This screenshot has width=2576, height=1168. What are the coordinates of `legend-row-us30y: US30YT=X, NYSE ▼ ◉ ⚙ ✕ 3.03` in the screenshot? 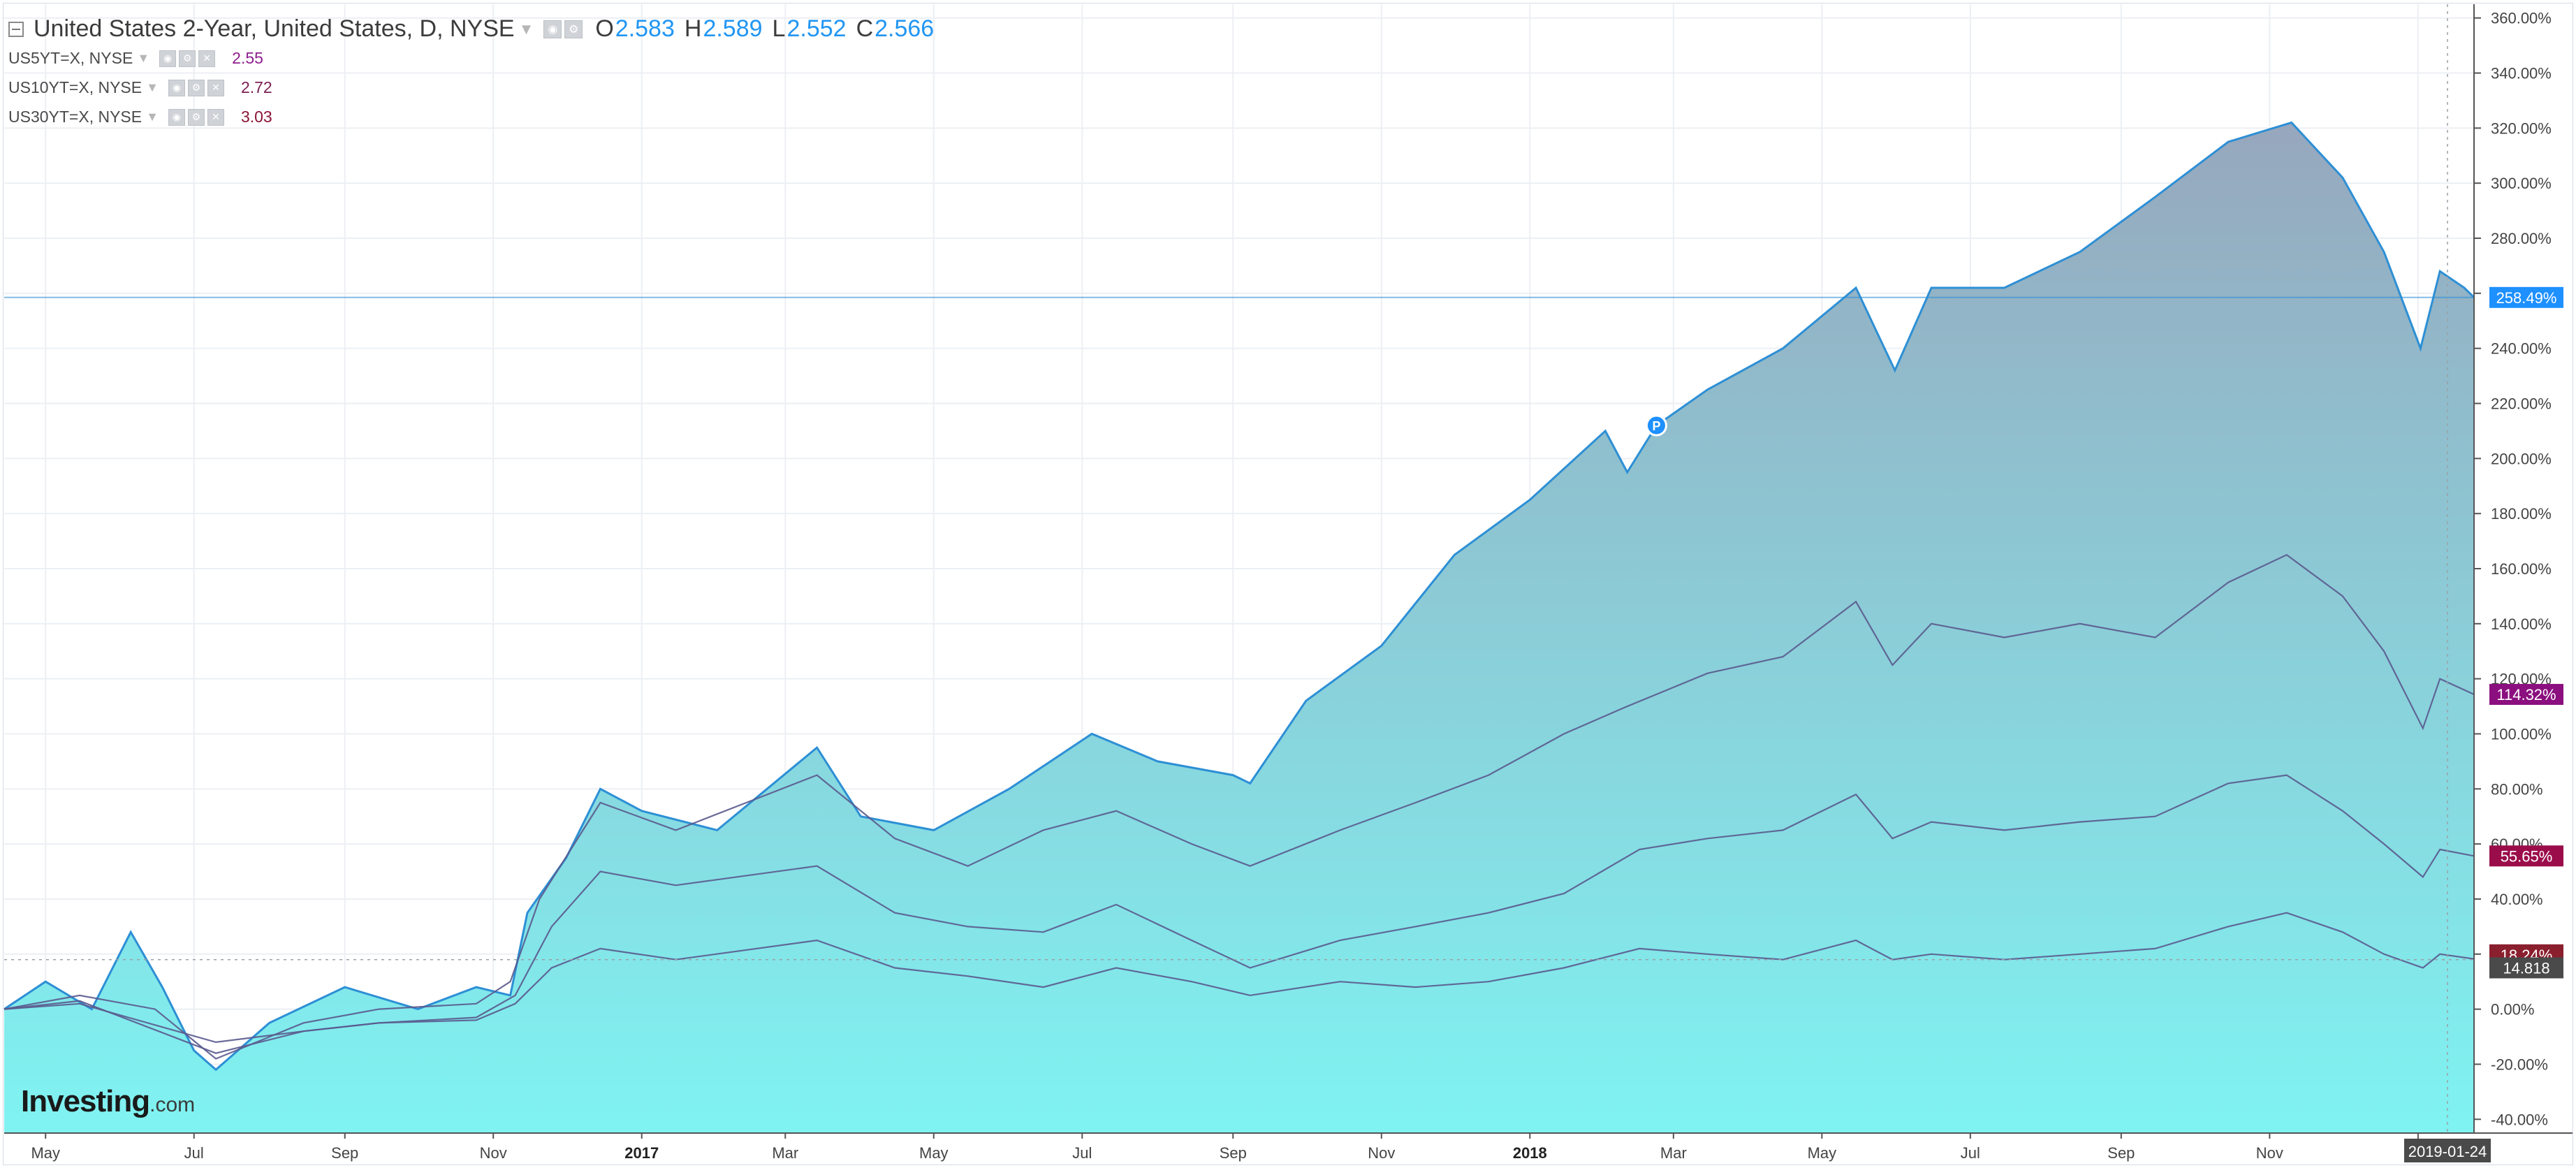 It's located at (140, 117).